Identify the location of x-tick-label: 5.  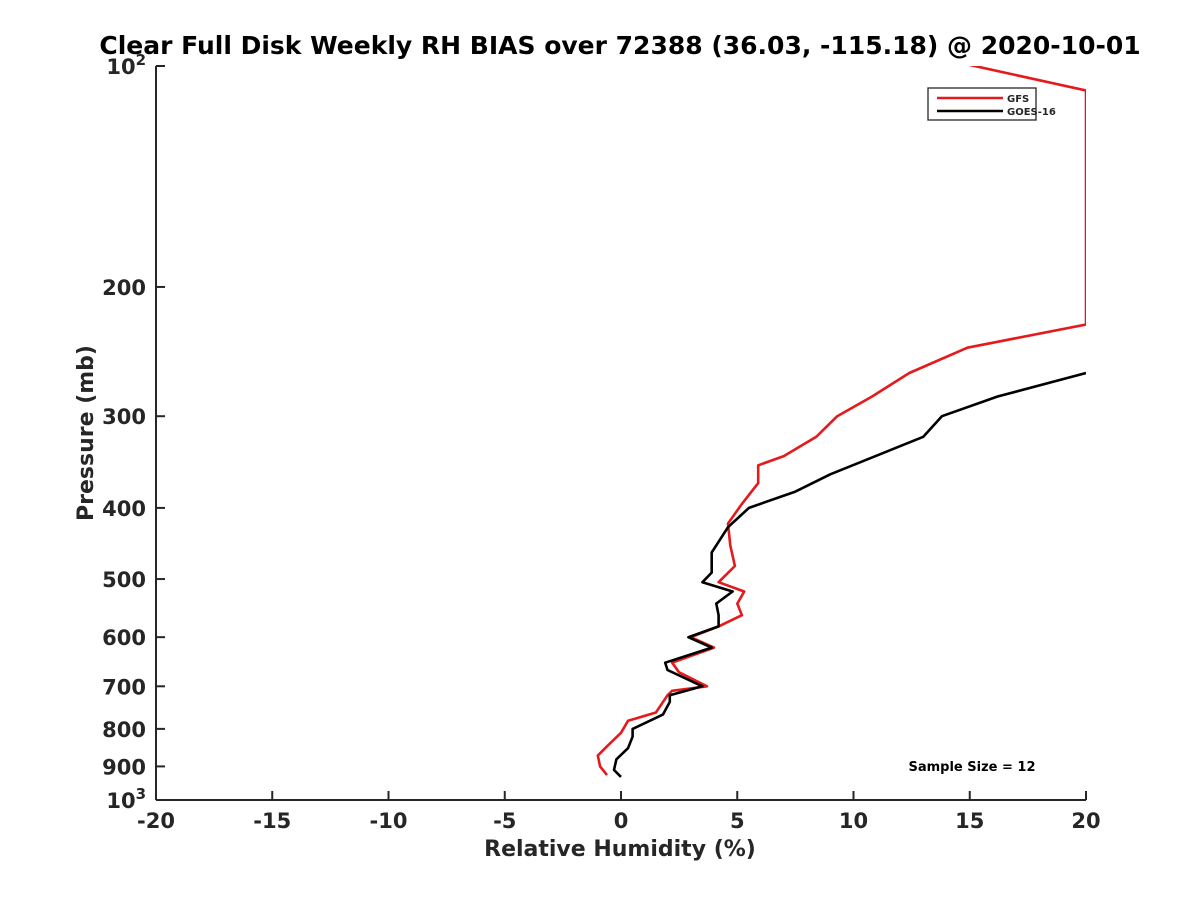
(737, 821).